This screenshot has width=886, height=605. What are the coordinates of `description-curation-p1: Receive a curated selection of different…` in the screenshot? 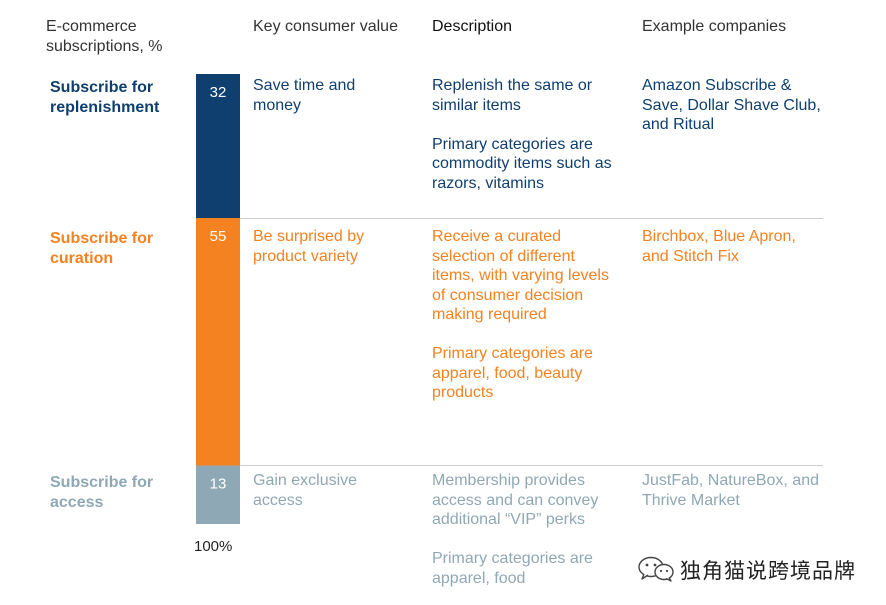 It's located at (520, 275).